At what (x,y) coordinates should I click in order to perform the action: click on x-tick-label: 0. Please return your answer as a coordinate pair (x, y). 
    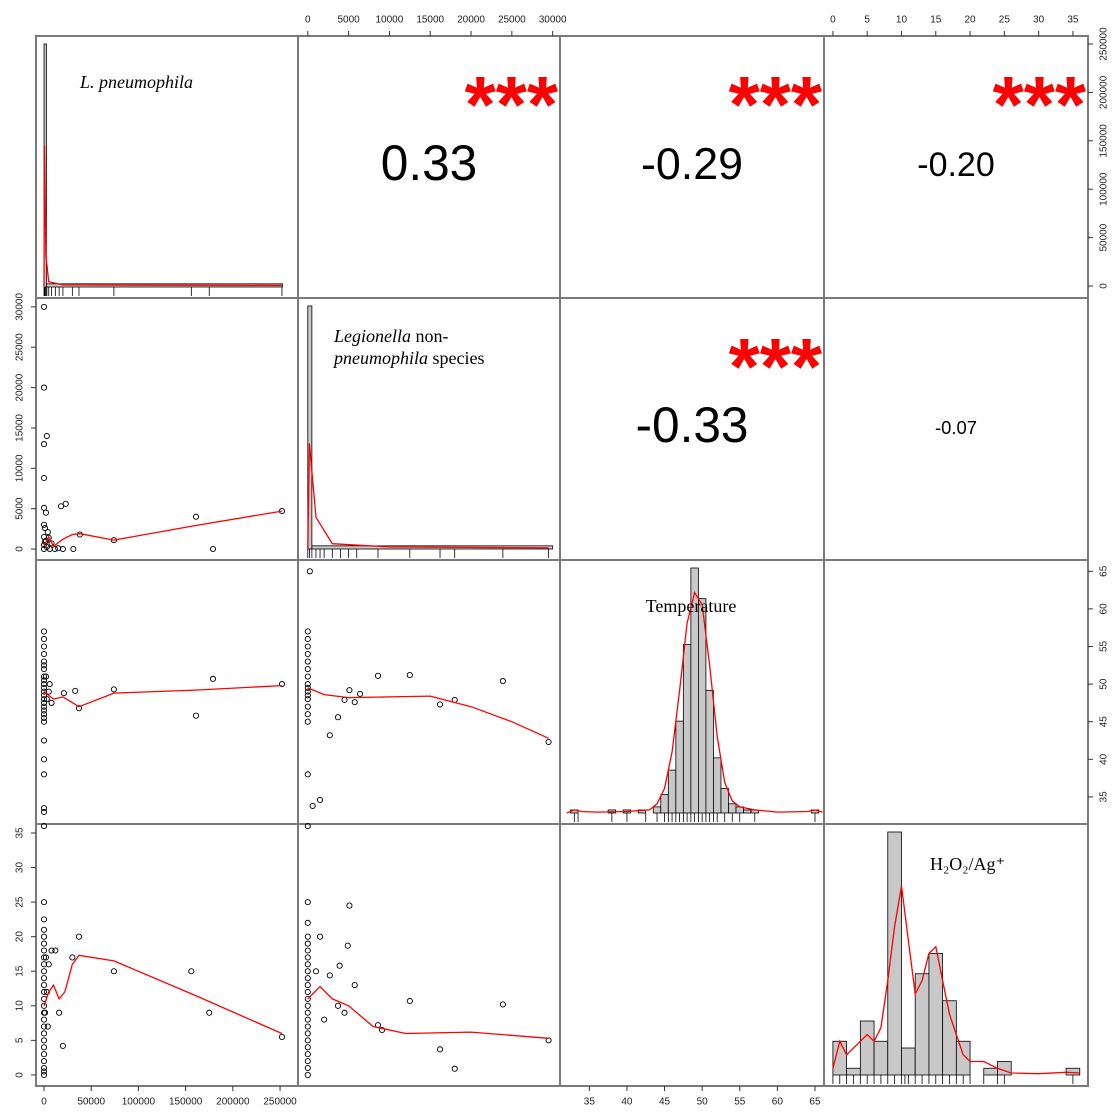
    Looking at the image, I should click on (308, 20).